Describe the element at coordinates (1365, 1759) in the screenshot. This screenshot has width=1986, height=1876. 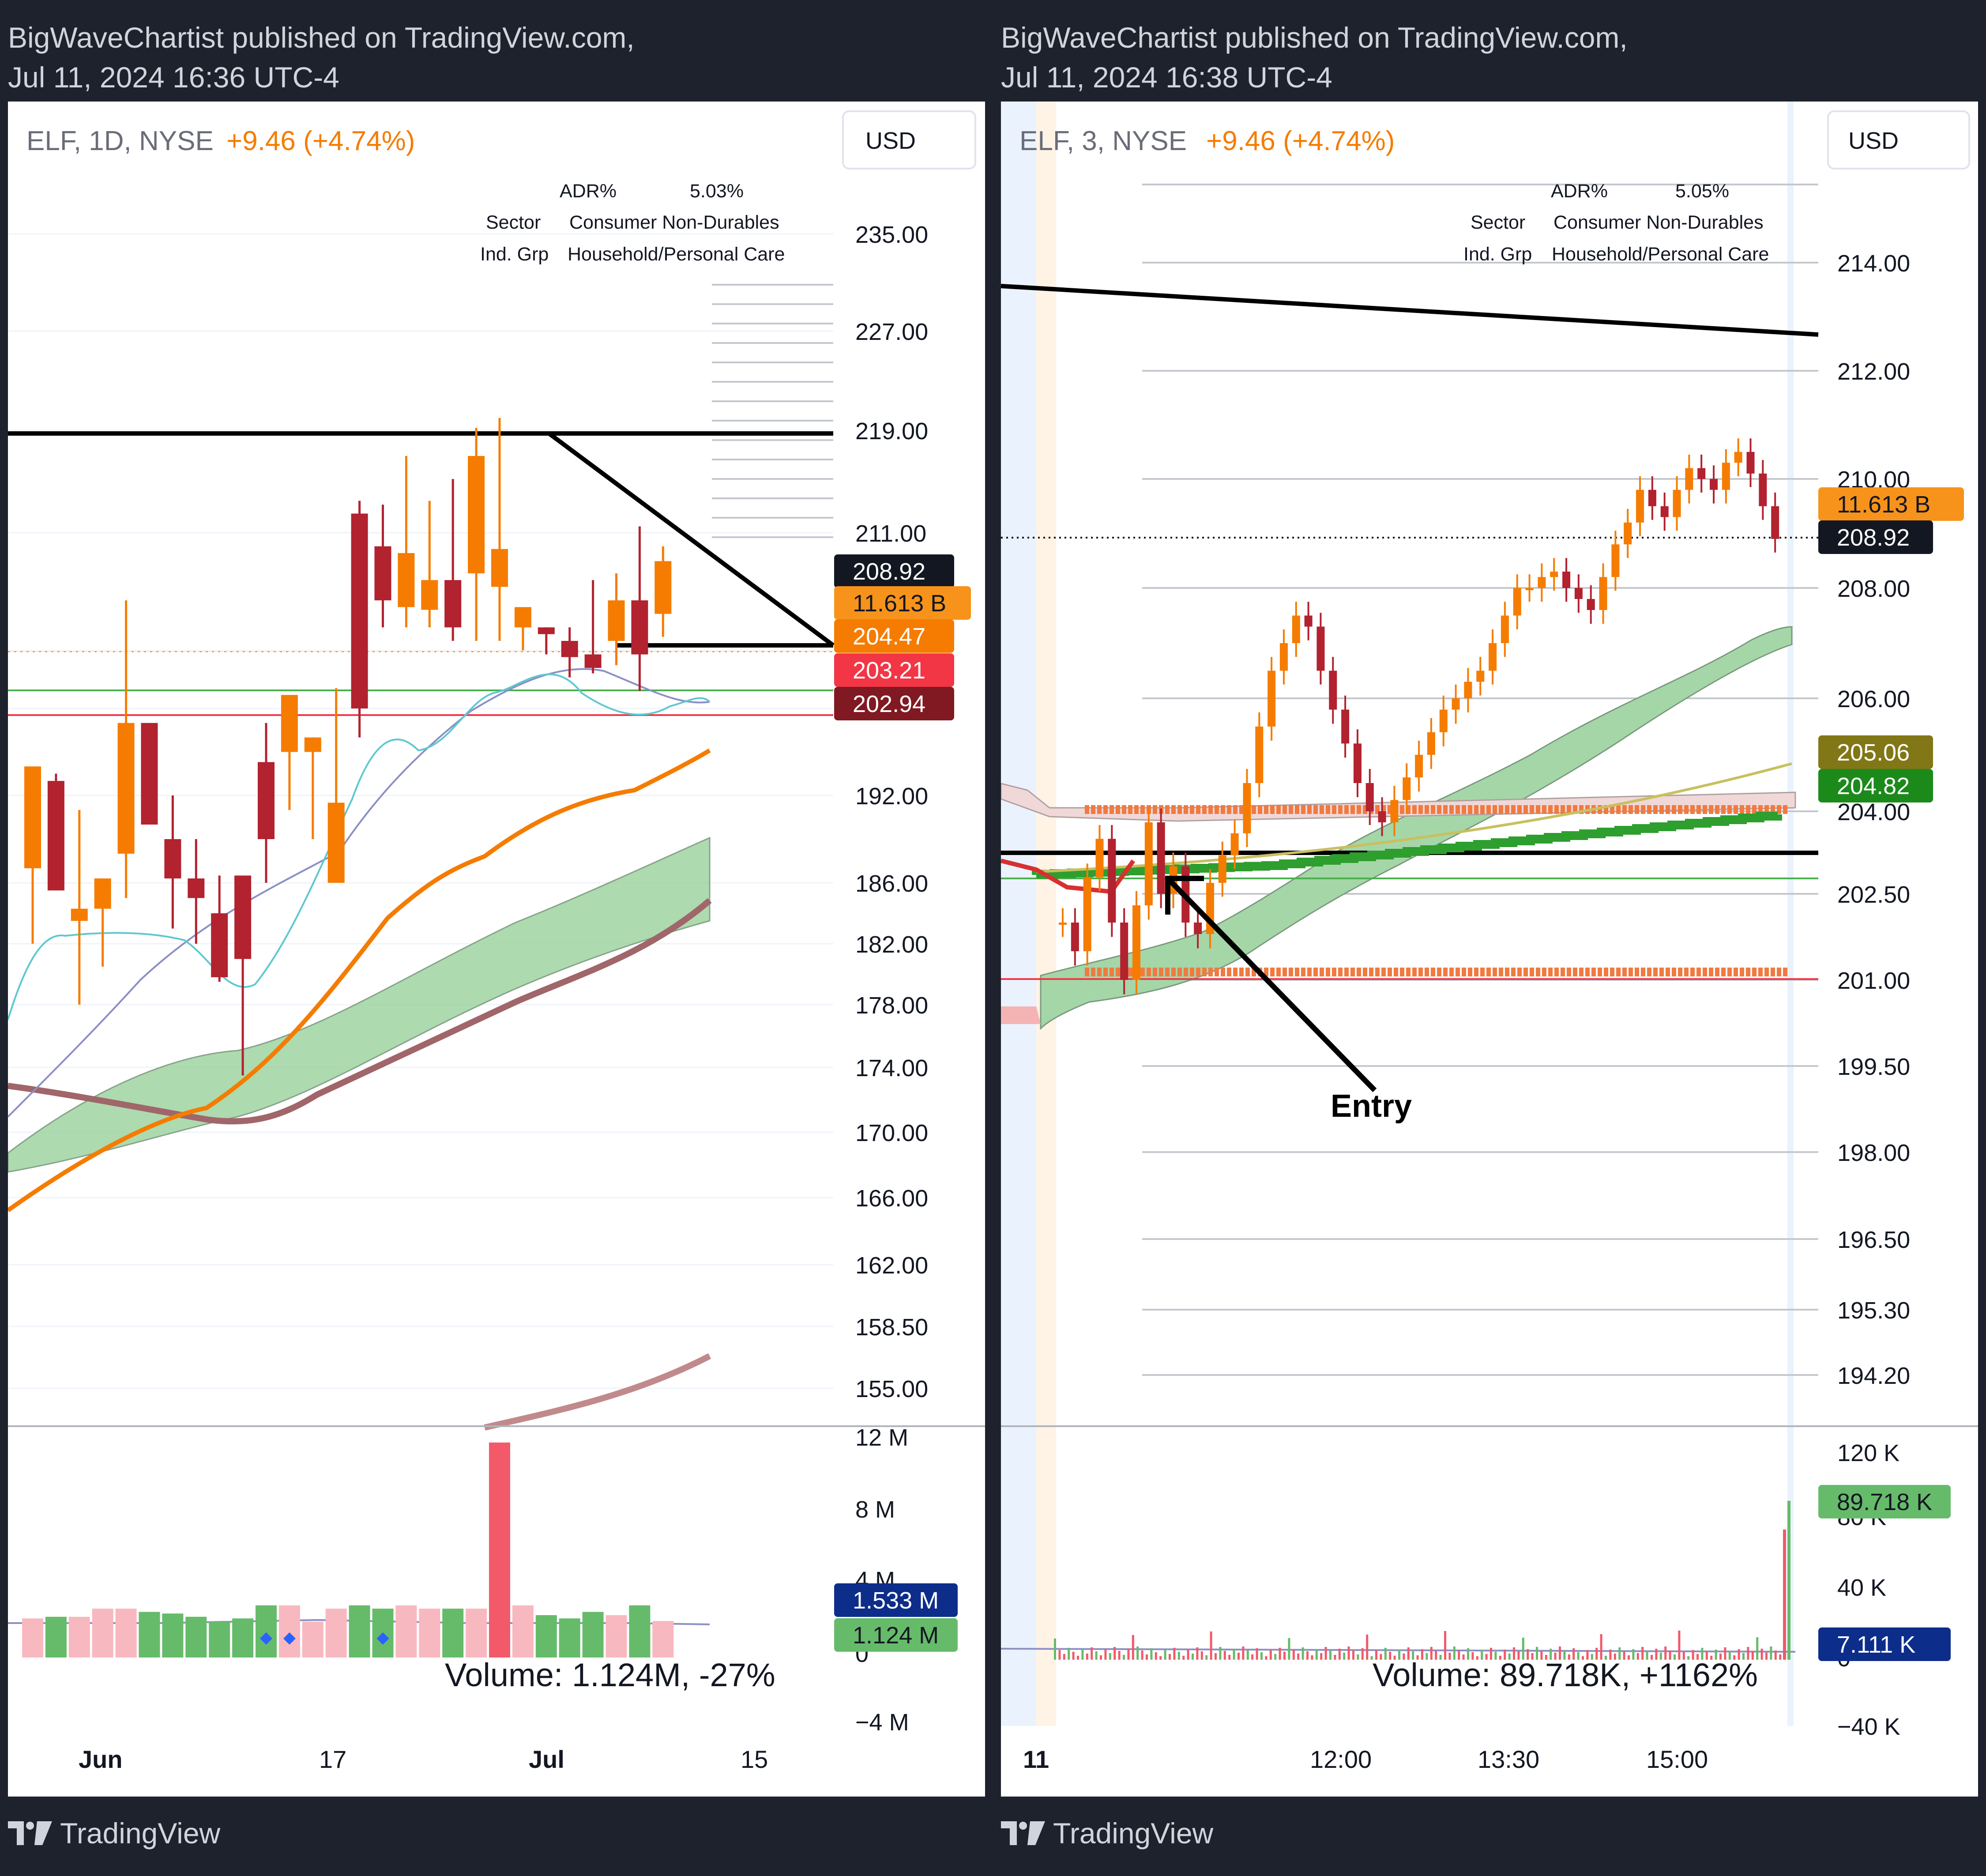
I see `time-axis: 11 12:00 13:30 15:00` at that location.